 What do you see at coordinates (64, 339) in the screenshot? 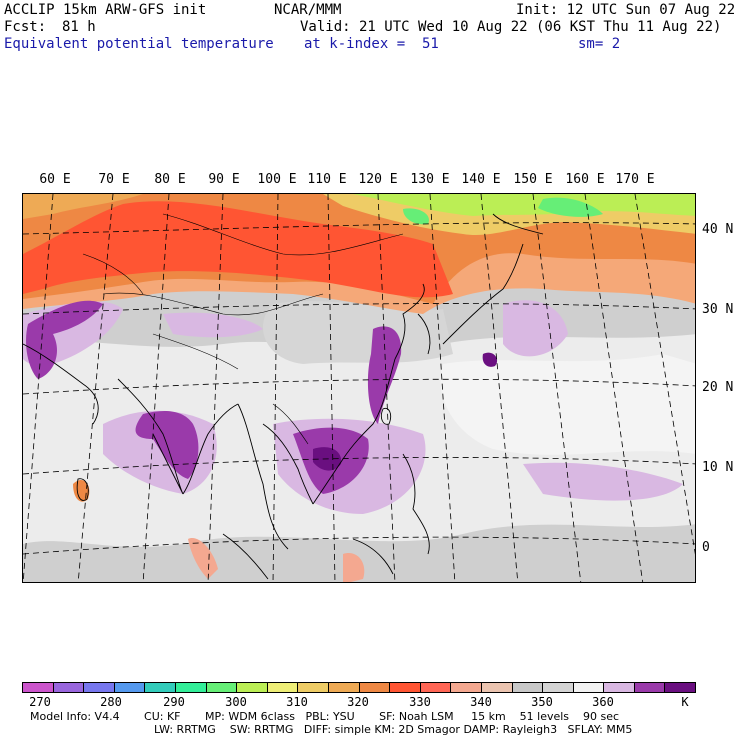
I see `field-370-arabia` at bounding box center [64, 339].